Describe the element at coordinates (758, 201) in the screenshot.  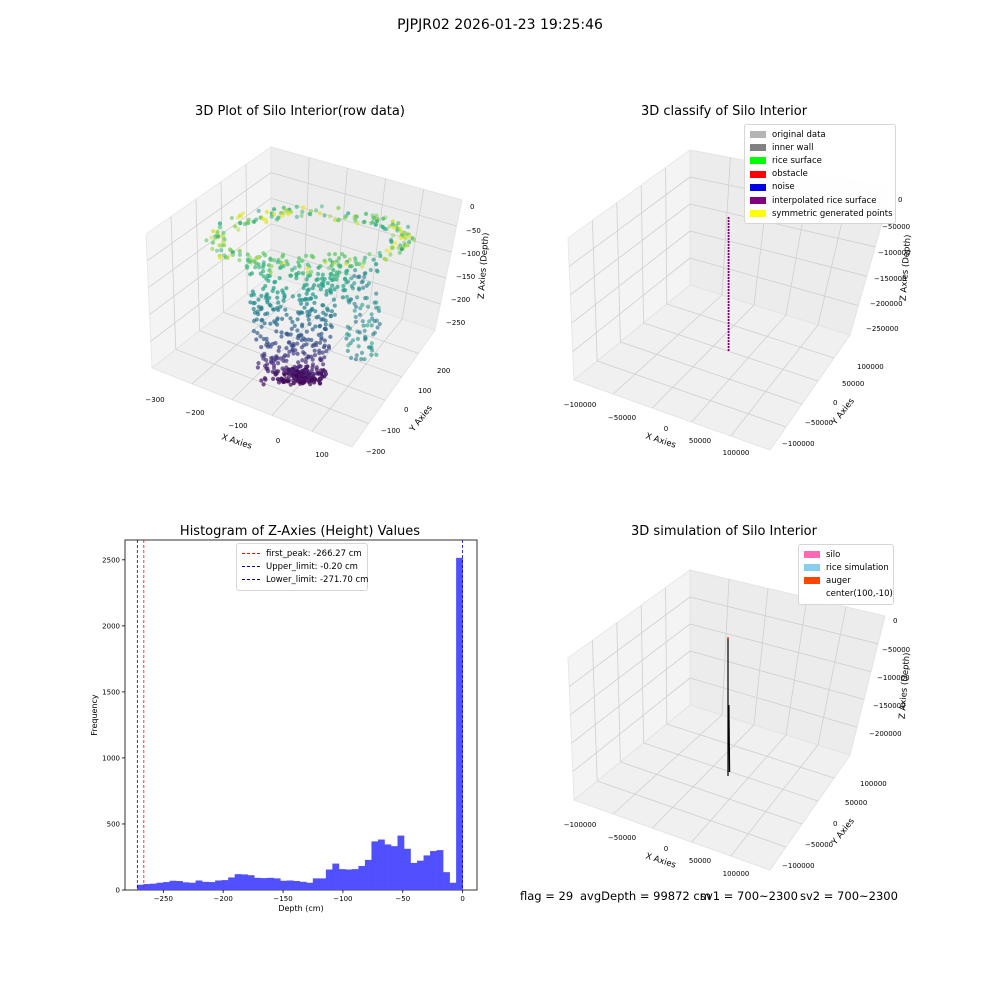
I see `legend-swatch` at that location.